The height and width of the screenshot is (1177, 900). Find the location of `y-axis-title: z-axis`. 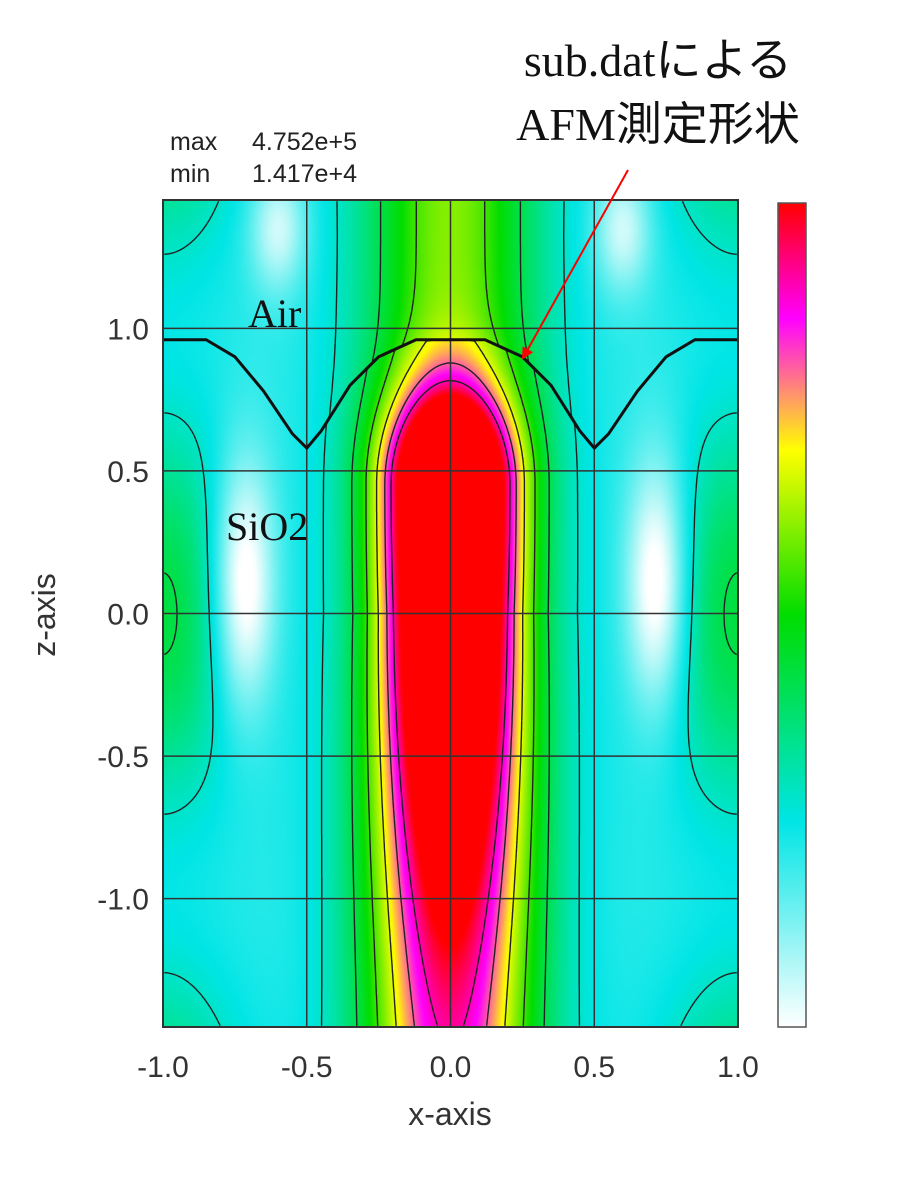

y-axis-title: z-axis is located at coordinates (44, 615).